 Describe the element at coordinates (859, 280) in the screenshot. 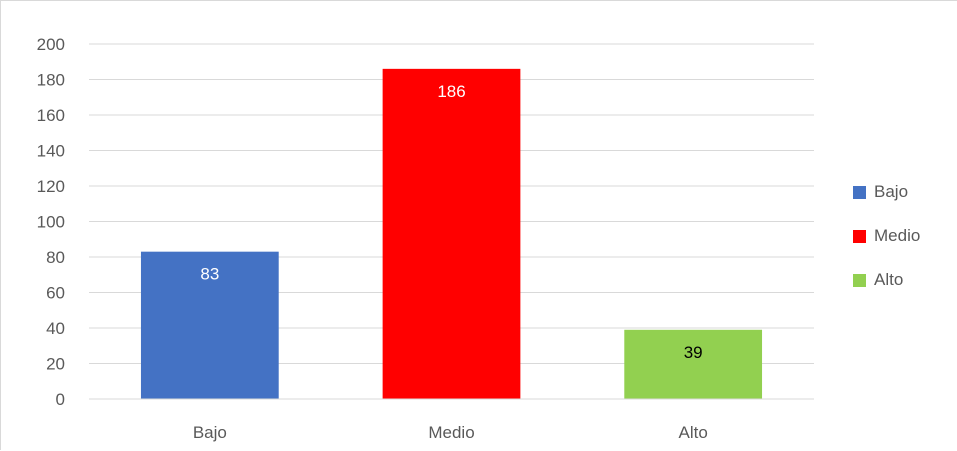

I see `legend-swatch-alto` at that location.